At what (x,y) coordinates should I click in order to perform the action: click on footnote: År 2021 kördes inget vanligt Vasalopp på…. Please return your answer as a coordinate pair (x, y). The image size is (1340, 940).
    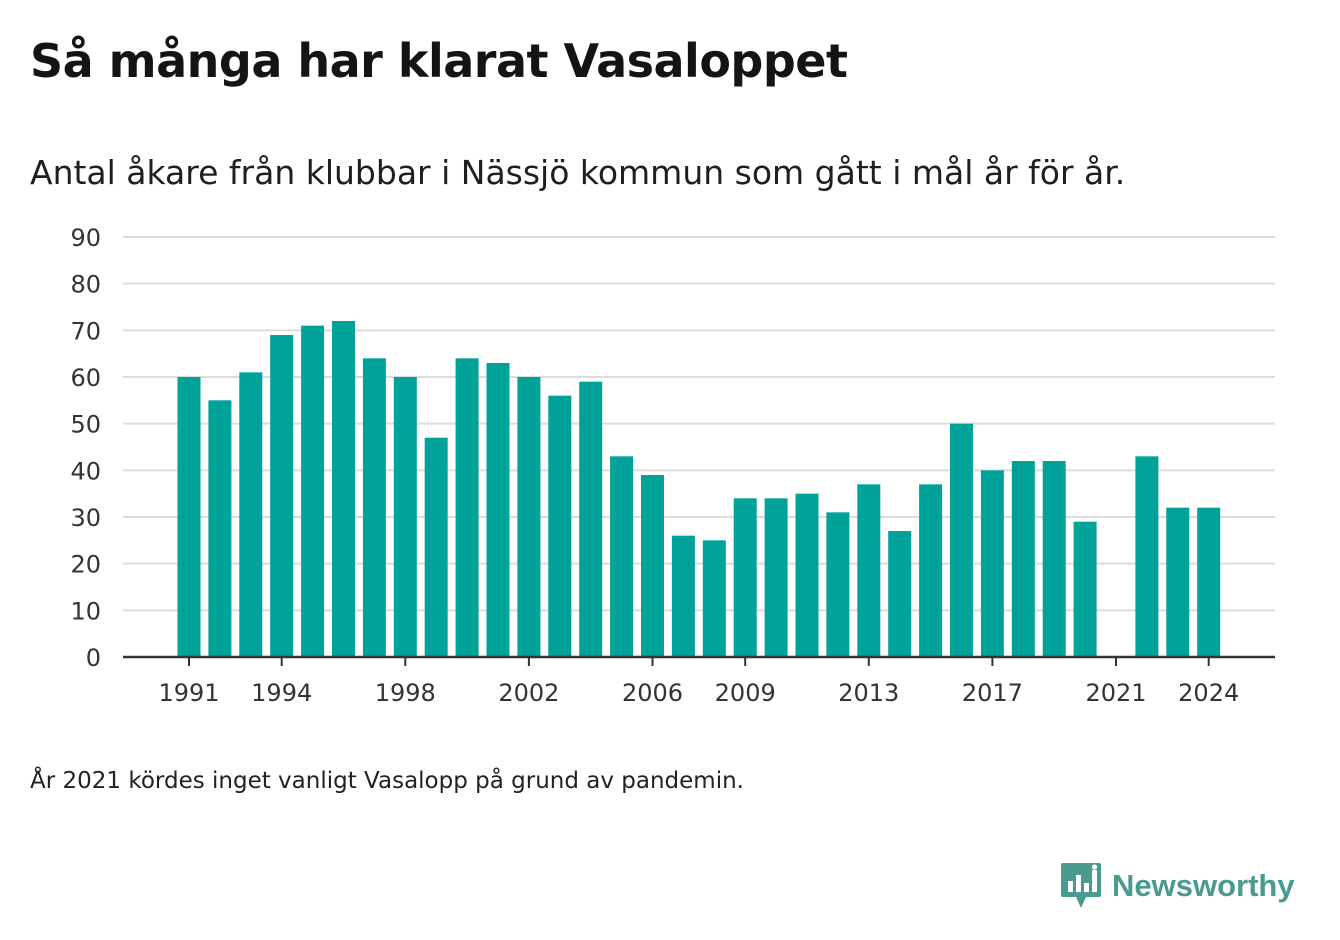
    Looking at the image, I should click on (387, 781).